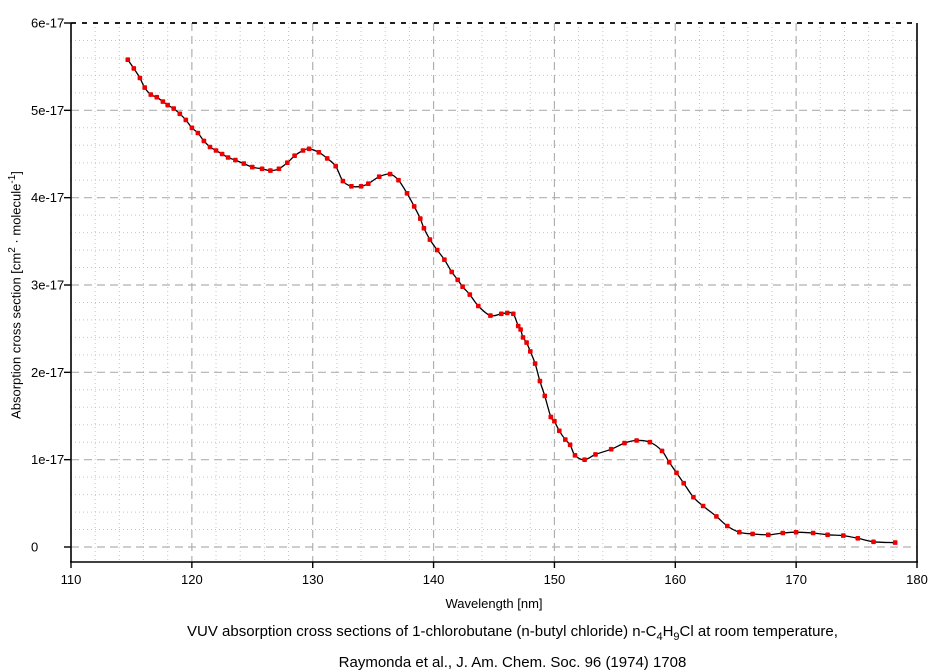 This screenshot has height=672, width=940. What do you see at coordinates (434, 579) in the screenshot?
I see `x-tick-label: 140` at bounding box center [434, 579].